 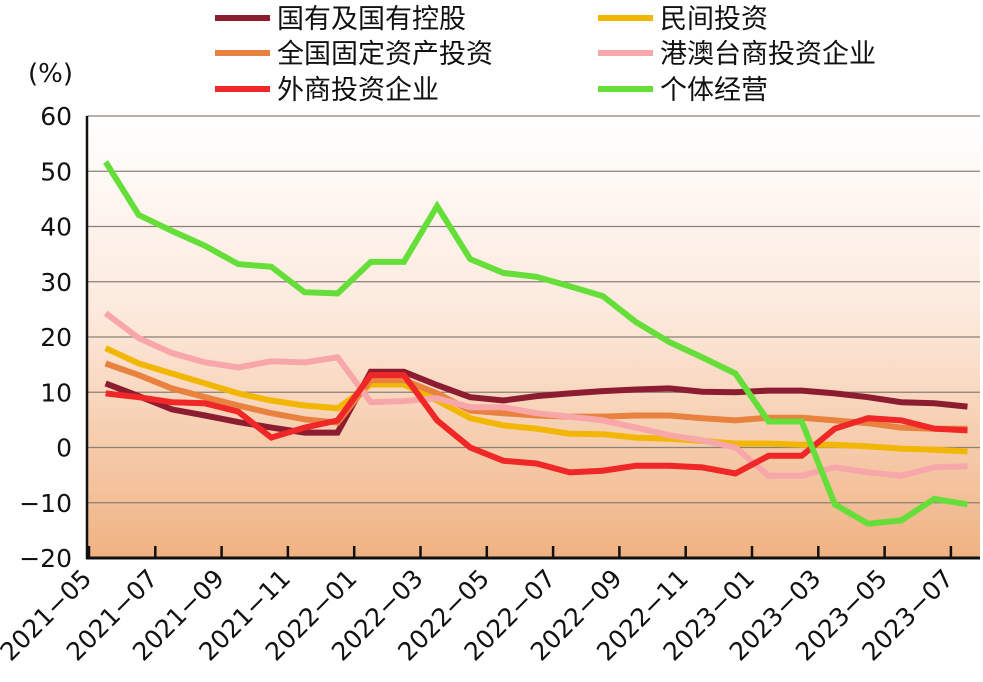 I want to click on y-axis-label: (%), so click(x=50, y=74).